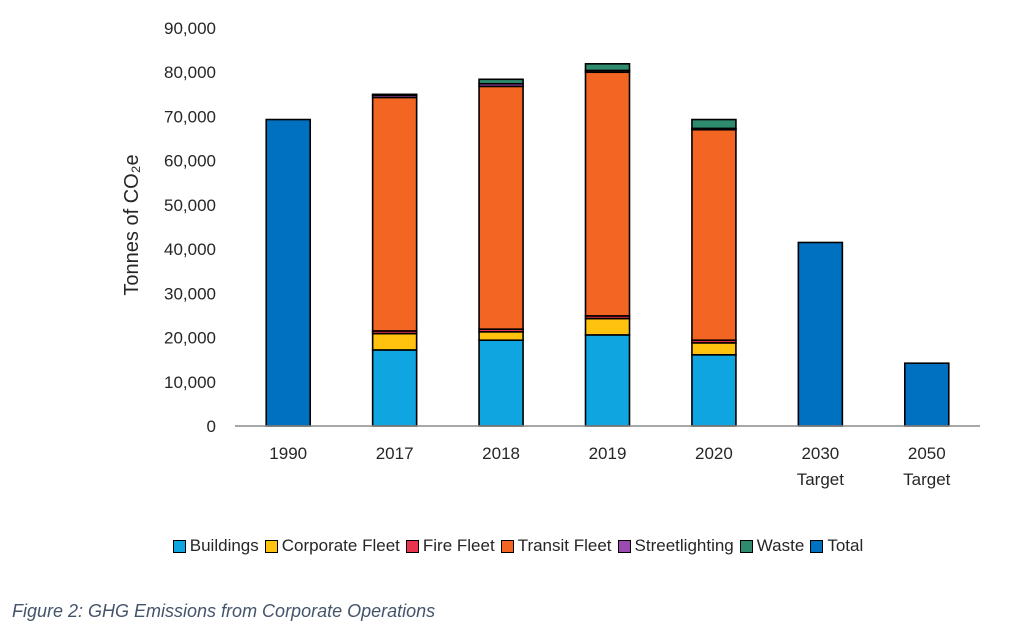 The width and height of the screenshot is (1036, 631). What do you see at coordinates (190, 293) in the screenshot?
I see `y-tick-label: 30,000` at bounding box center [190, 293].